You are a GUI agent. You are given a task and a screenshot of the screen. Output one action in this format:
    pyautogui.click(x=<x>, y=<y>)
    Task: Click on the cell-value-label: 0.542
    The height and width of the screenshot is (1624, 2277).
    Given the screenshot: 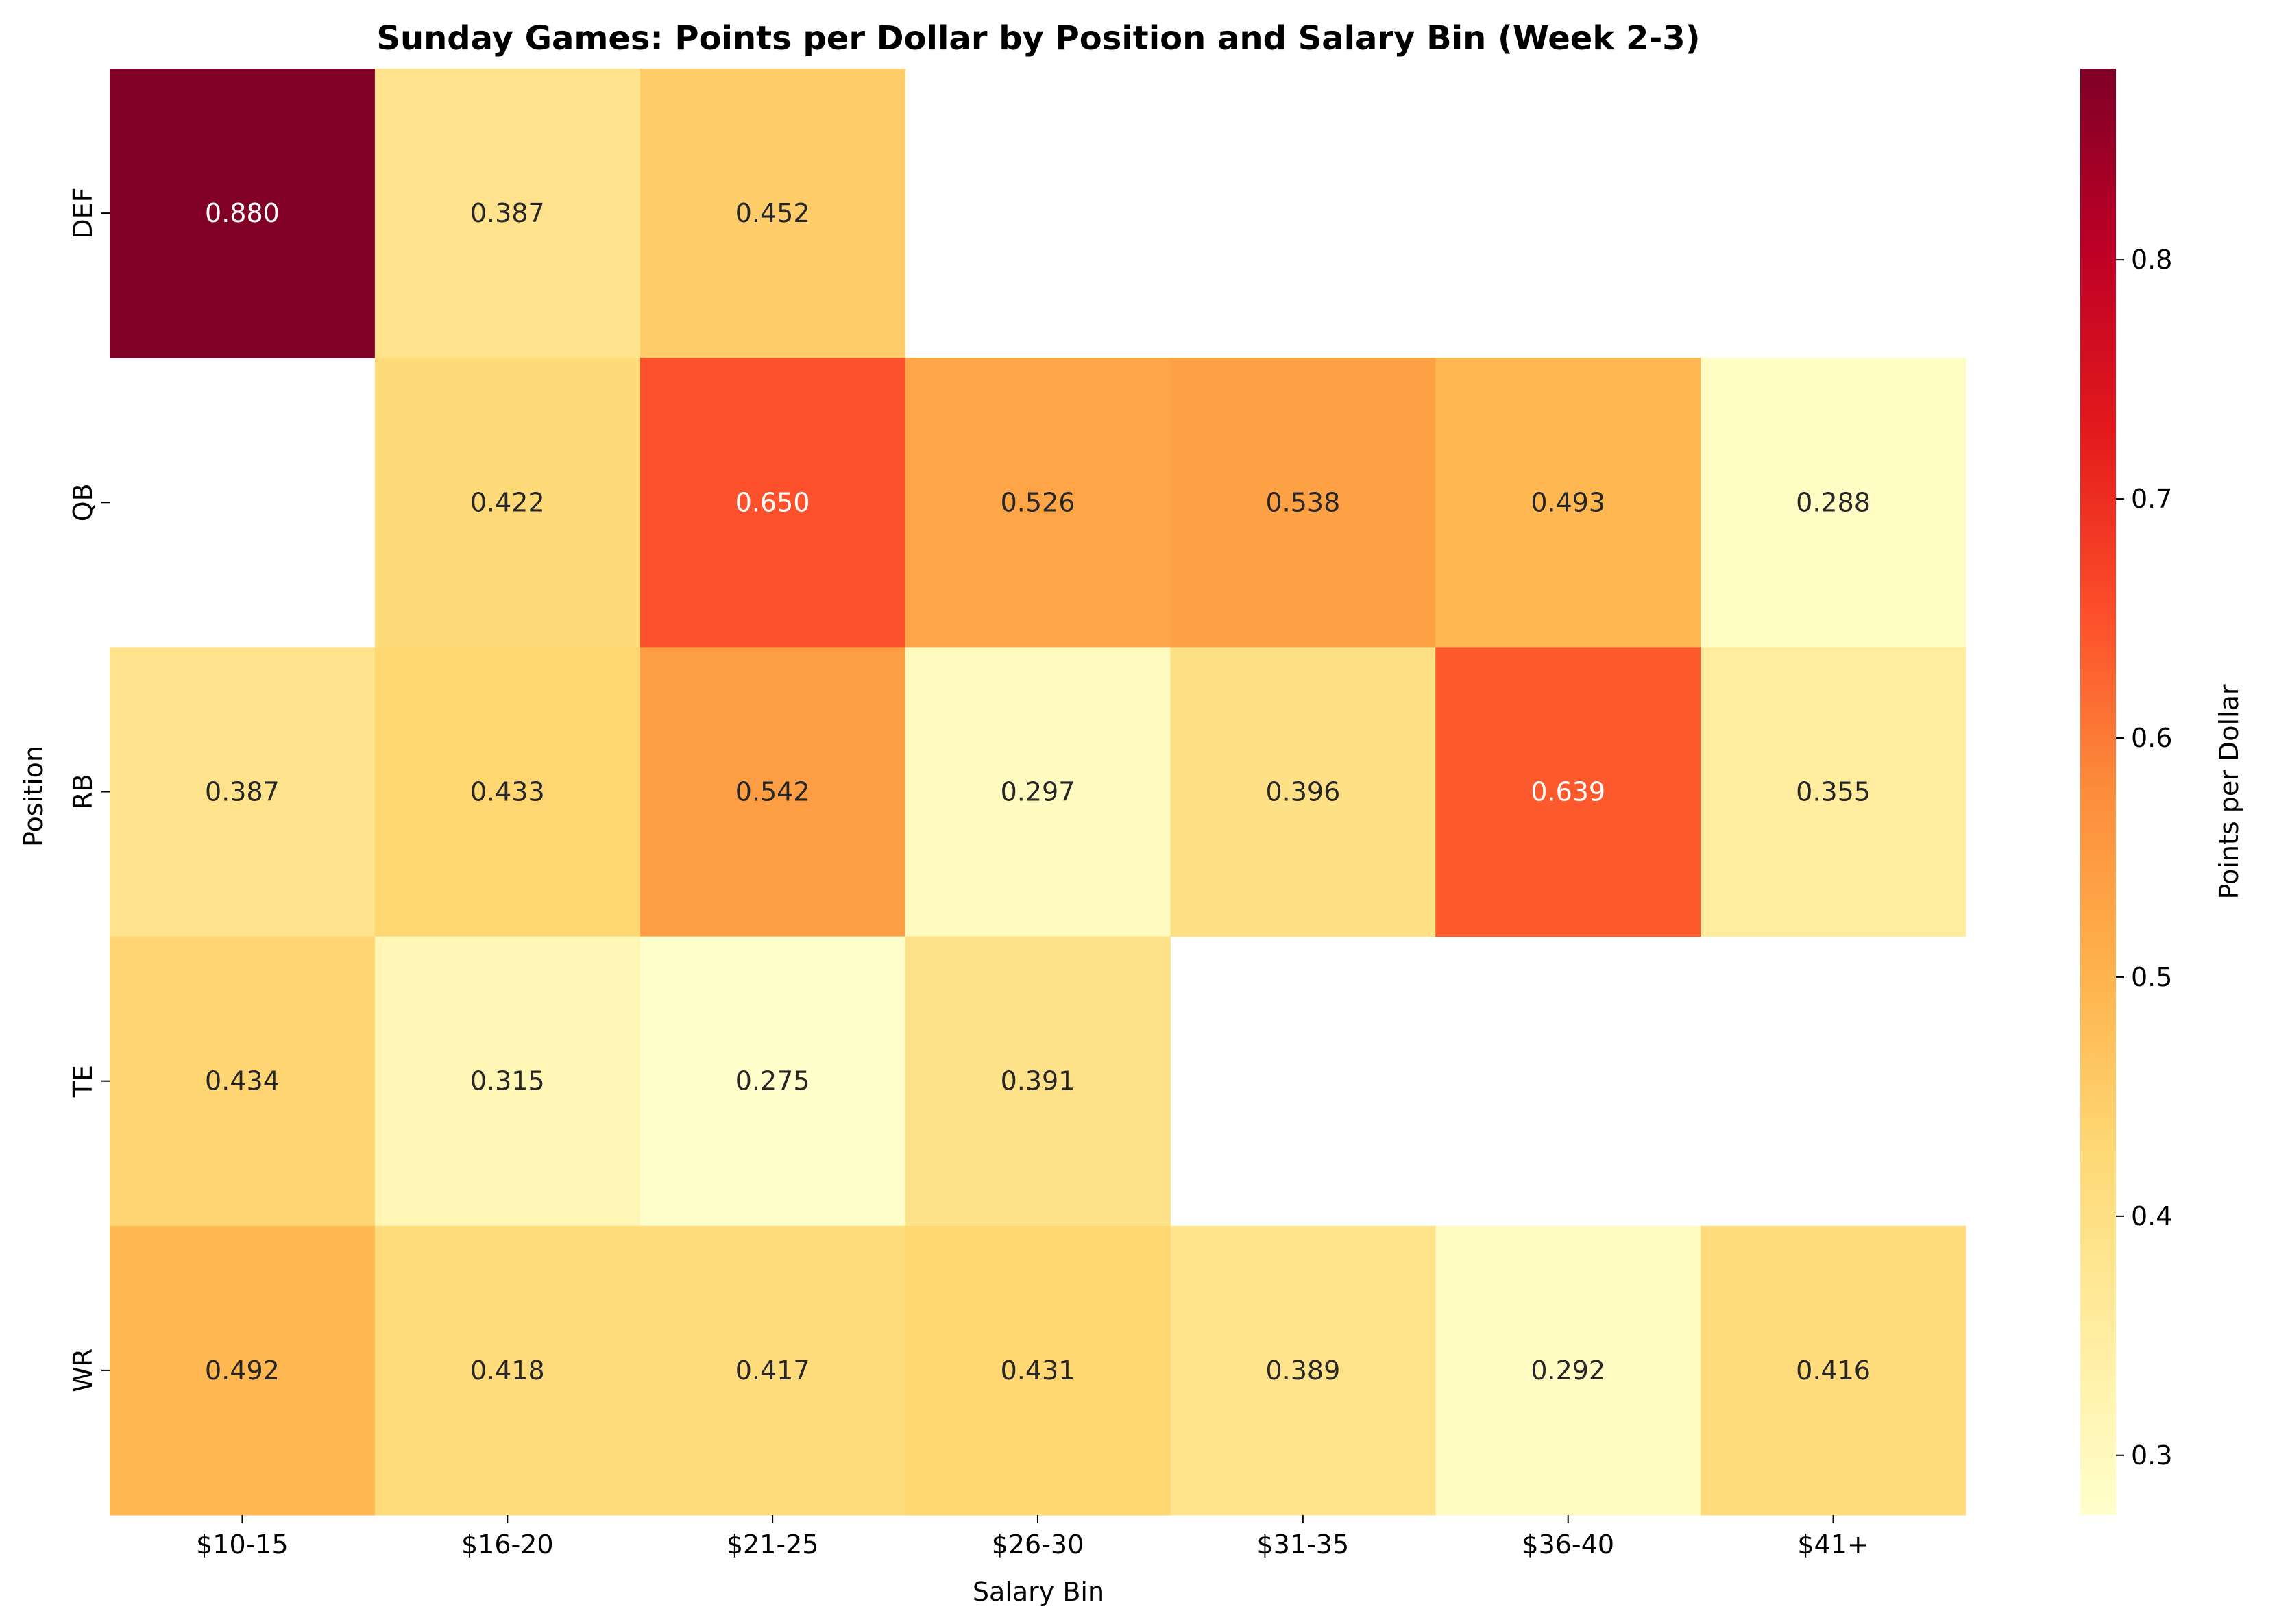 What is the action you would take?
    pyautogui.click(x=772, y=792)
    